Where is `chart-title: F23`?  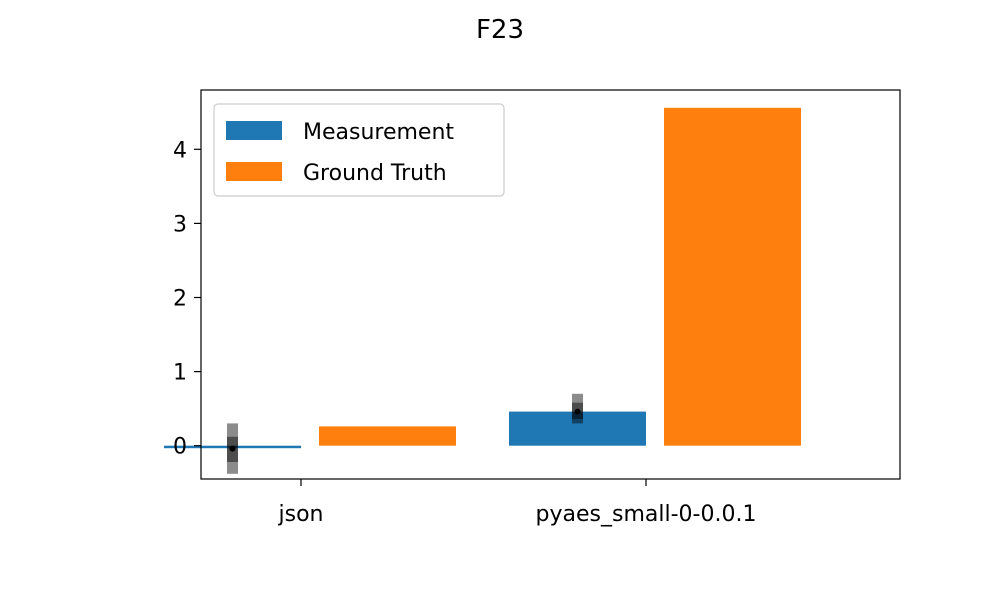 chart-title: F23 is located at coordinates (500, 30).